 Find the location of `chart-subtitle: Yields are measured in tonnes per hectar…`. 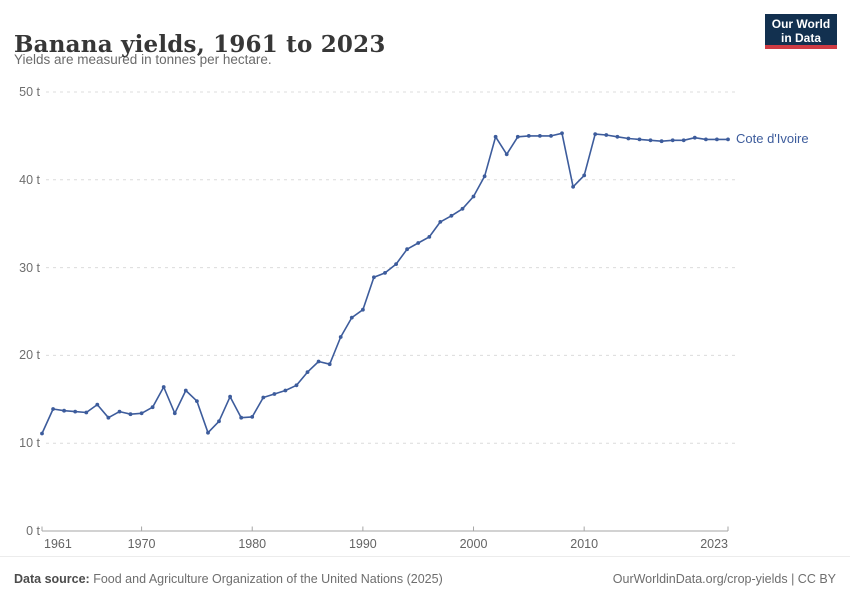

chart-subtitle: Yields are measured in tonnes per hectar… is located at coordinates (143, 59).